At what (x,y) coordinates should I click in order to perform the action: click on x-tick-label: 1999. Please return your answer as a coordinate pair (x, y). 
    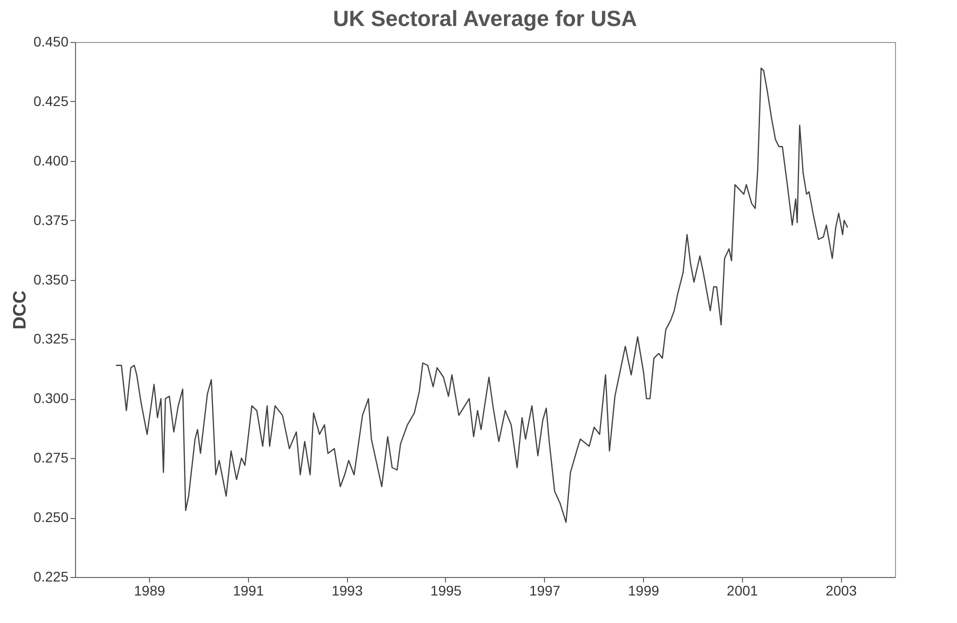
    Looking at the image, I should click on (644, 590).